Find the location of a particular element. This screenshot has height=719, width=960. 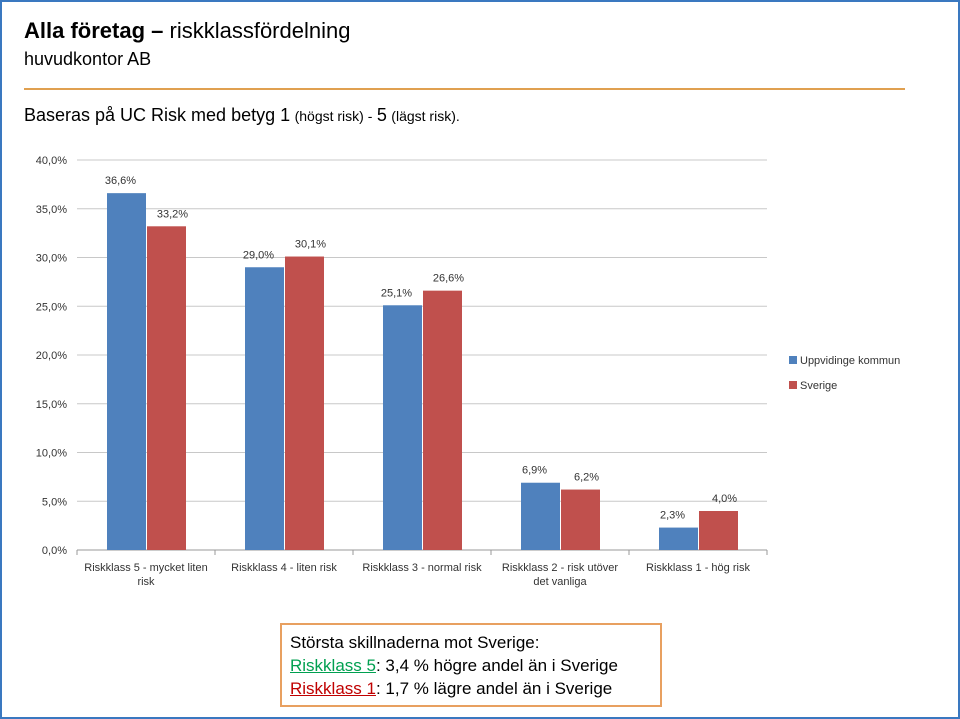

value-label: 2,3% is located at coordinates (672, 516).